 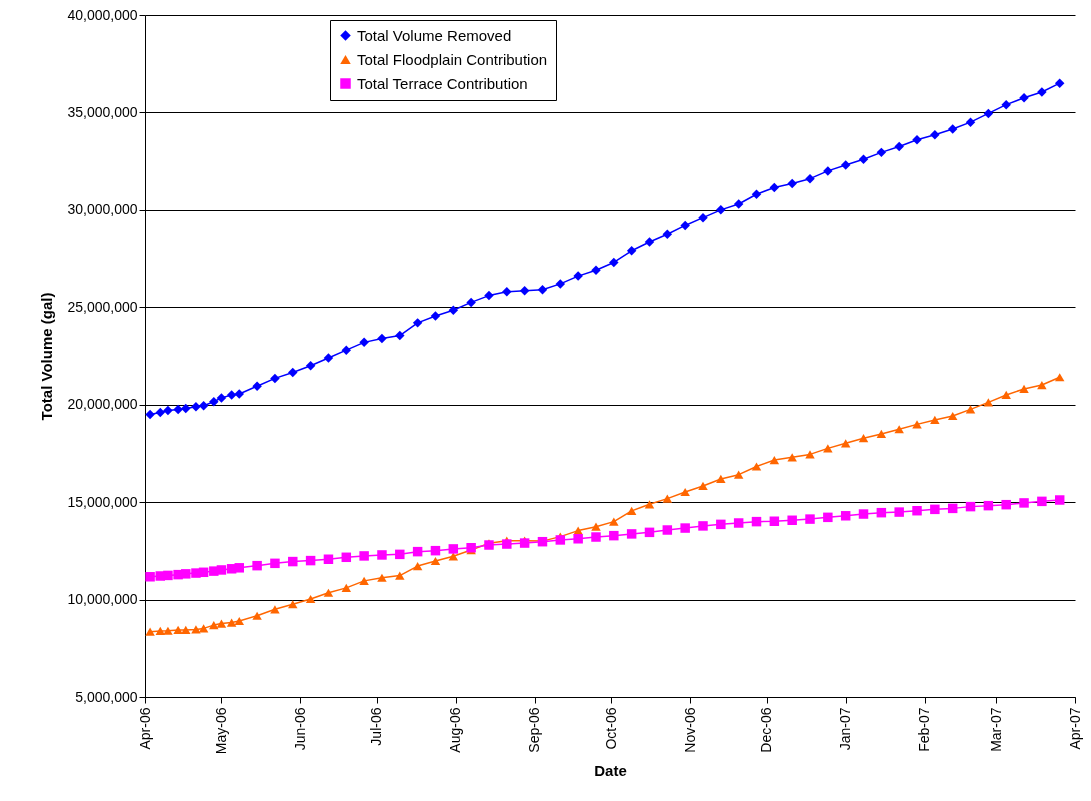 What do you see at coordinates (455, 730) in the screenshot?
I see `x-tick-label: Aug-06` at bounding box center [455, 730].